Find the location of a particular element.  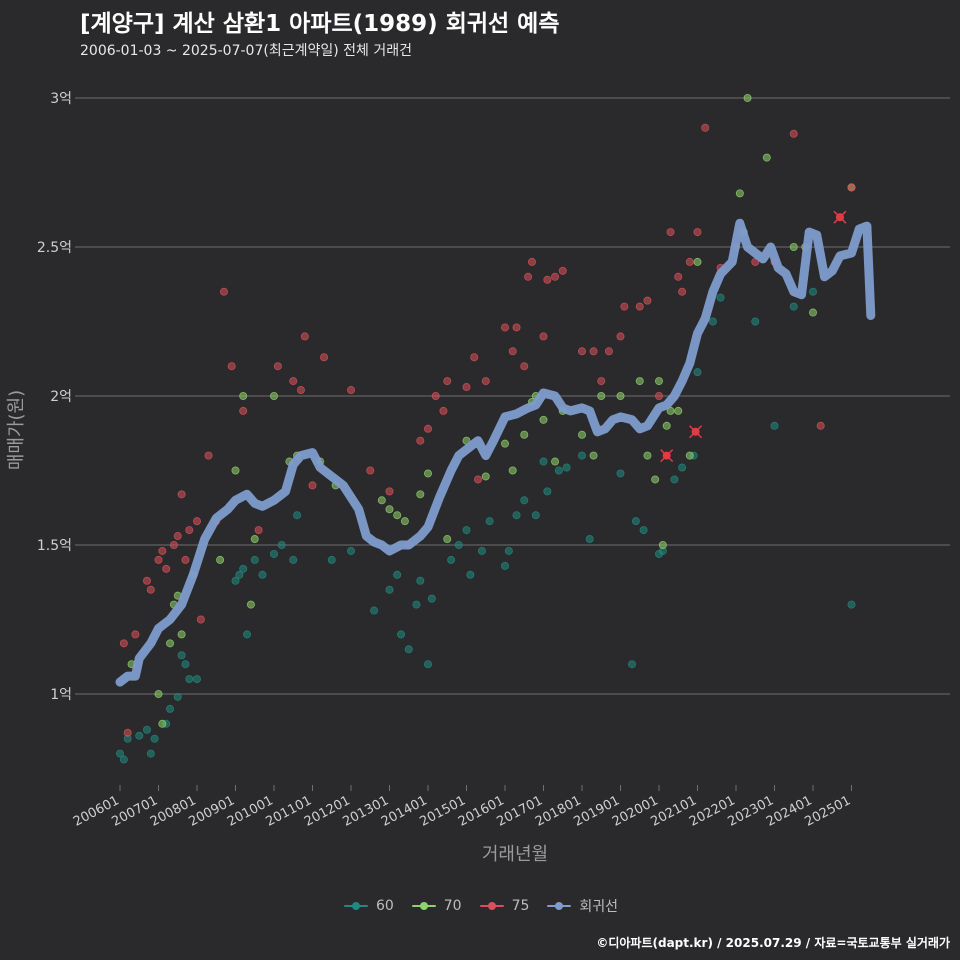

y-axis-ticks: 1억 1.5억 2억 2.5억 3억 is located at coordinates (58, 397).